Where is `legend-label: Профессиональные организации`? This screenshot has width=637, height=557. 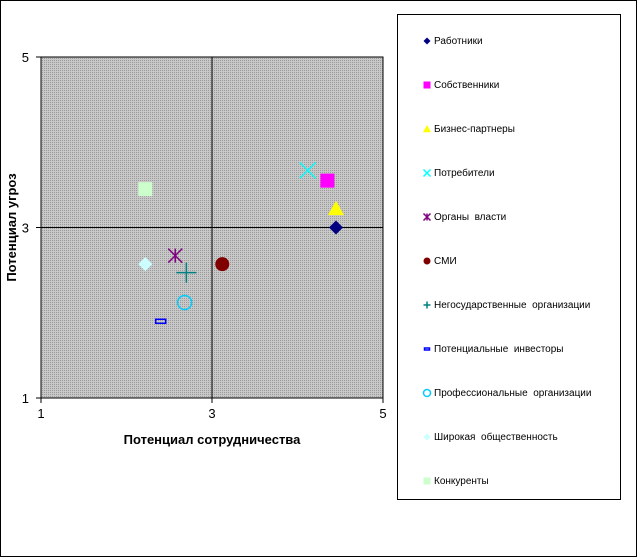 legend-label: Профессиональные организации is located at coordinates (513, 393).